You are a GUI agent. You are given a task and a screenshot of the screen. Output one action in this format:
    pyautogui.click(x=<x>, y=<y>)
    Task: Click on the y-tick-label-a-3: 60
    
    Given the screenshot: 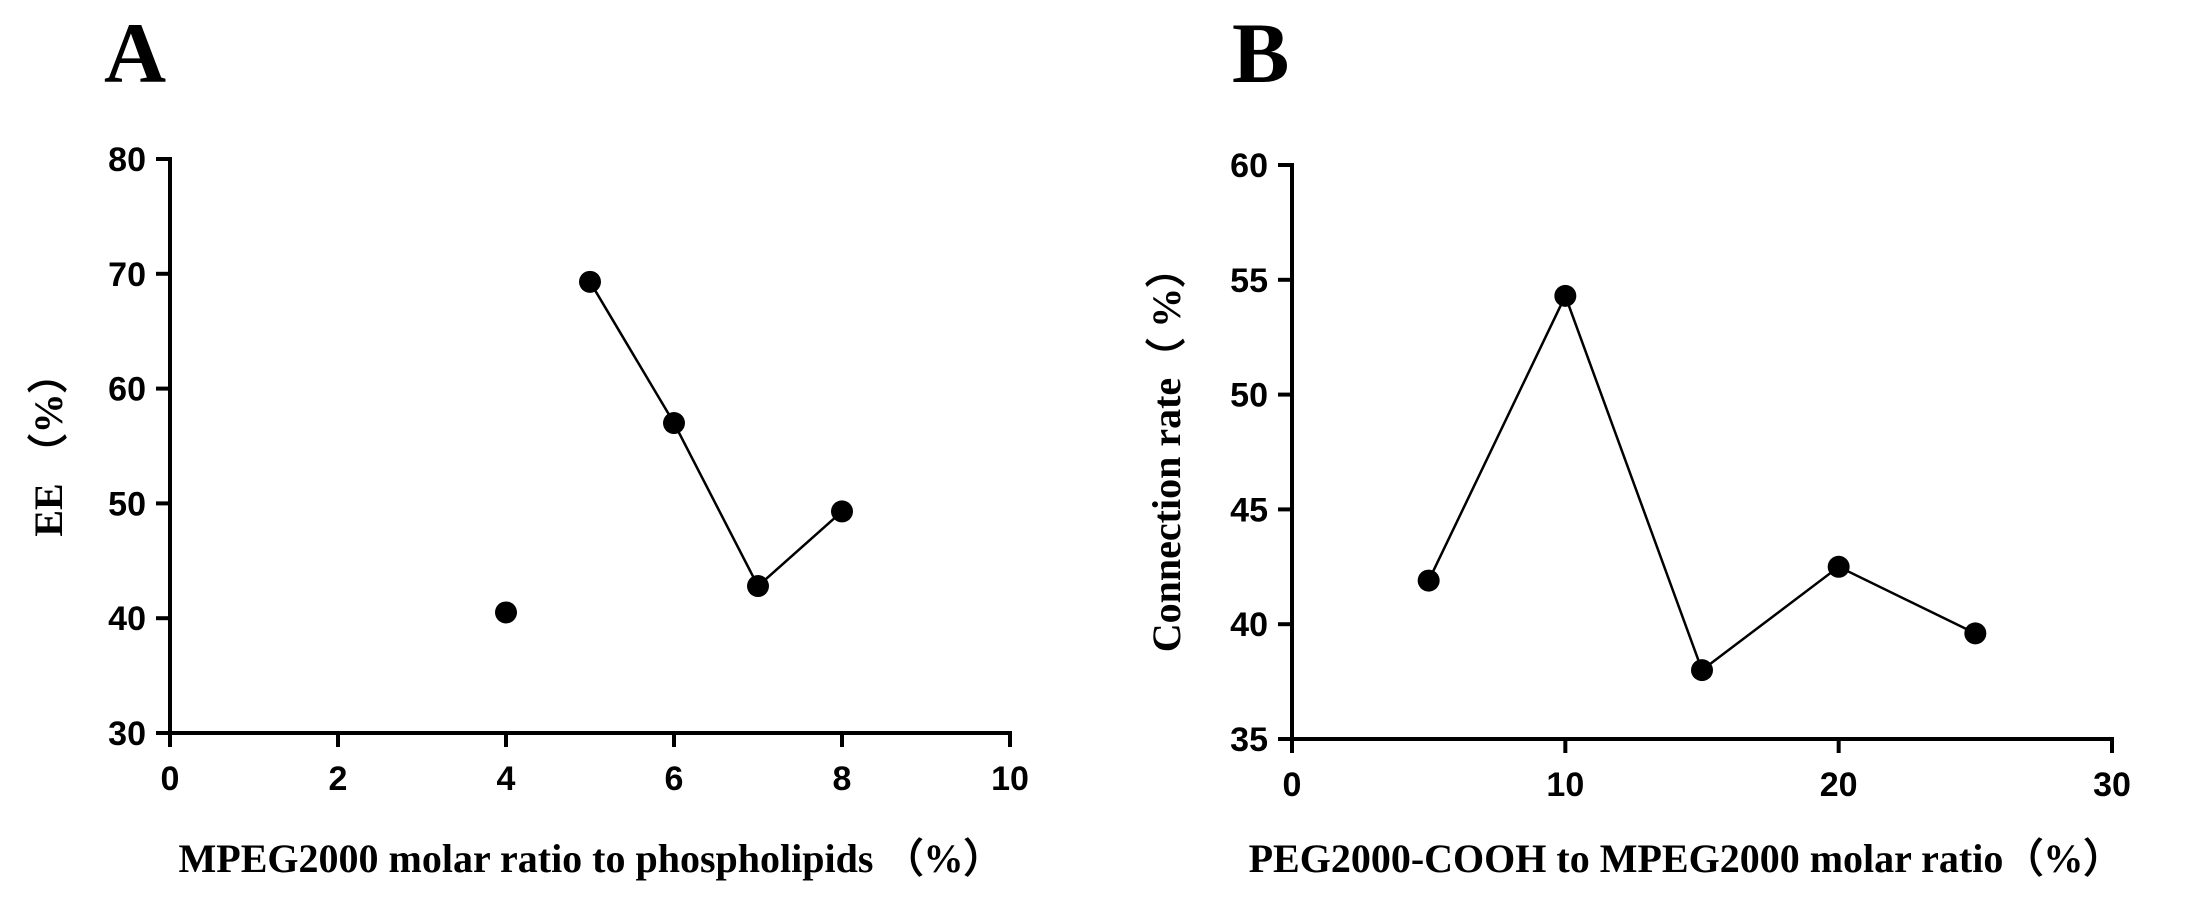 What is the action you would take?
    pyautogui.click(x=127, y=390)
    